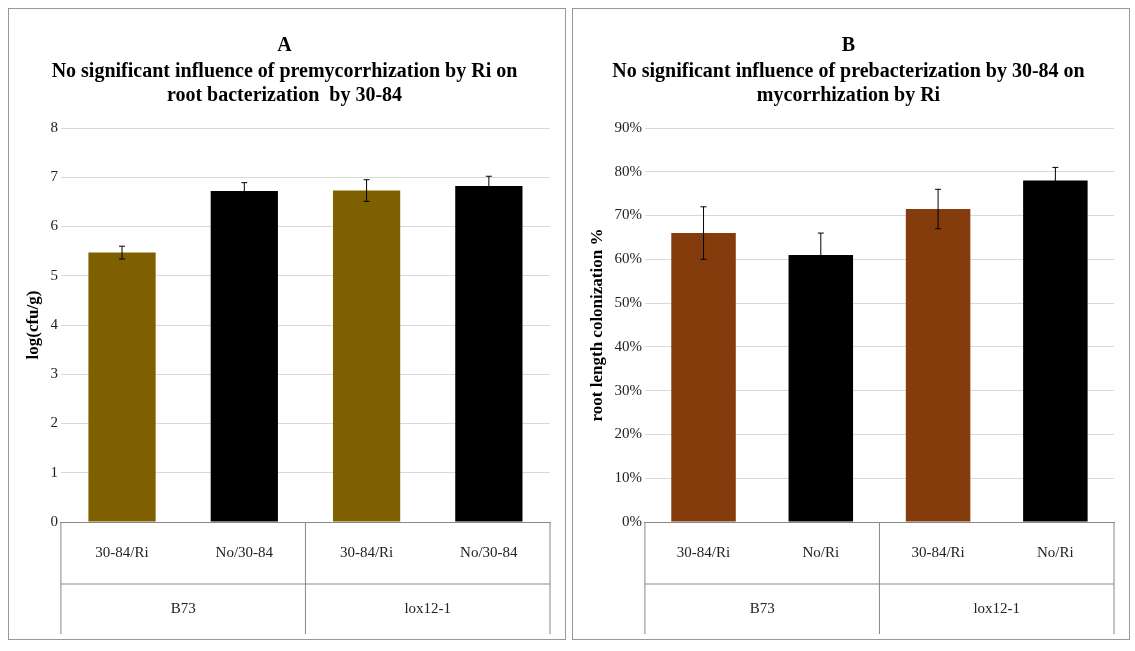 The width and height of the screenshot is (1135, 651). I want to click on y-tick-label: 60%, so click(628, 258).